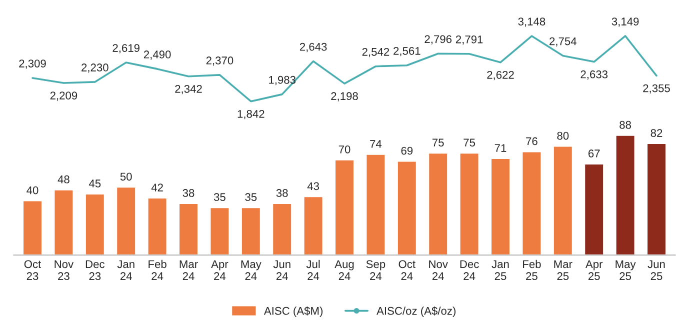  Describe the element at coordinates (469, 270) in the screenshot. I see `x-tick-label: Dec 24` at that location.